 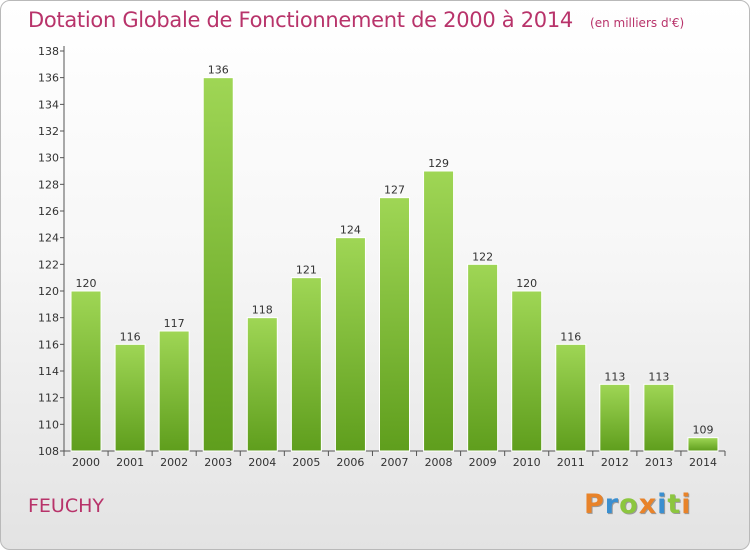 I want to click on x-tick-label: 2002, so click(x=174, y=462).